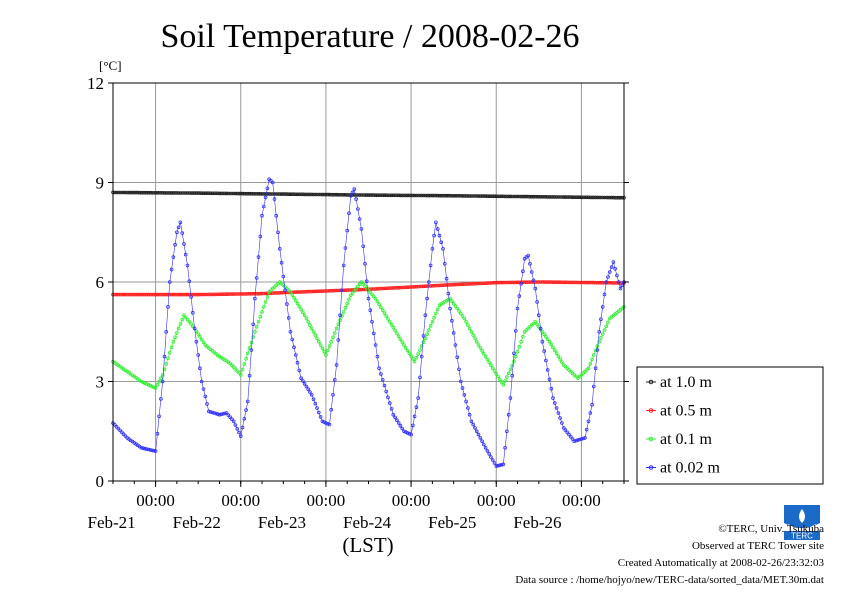  I want to click on legend: at 1.0 m at 0.5 m at 0.1 m at 0.02 m, so click(730, 425).